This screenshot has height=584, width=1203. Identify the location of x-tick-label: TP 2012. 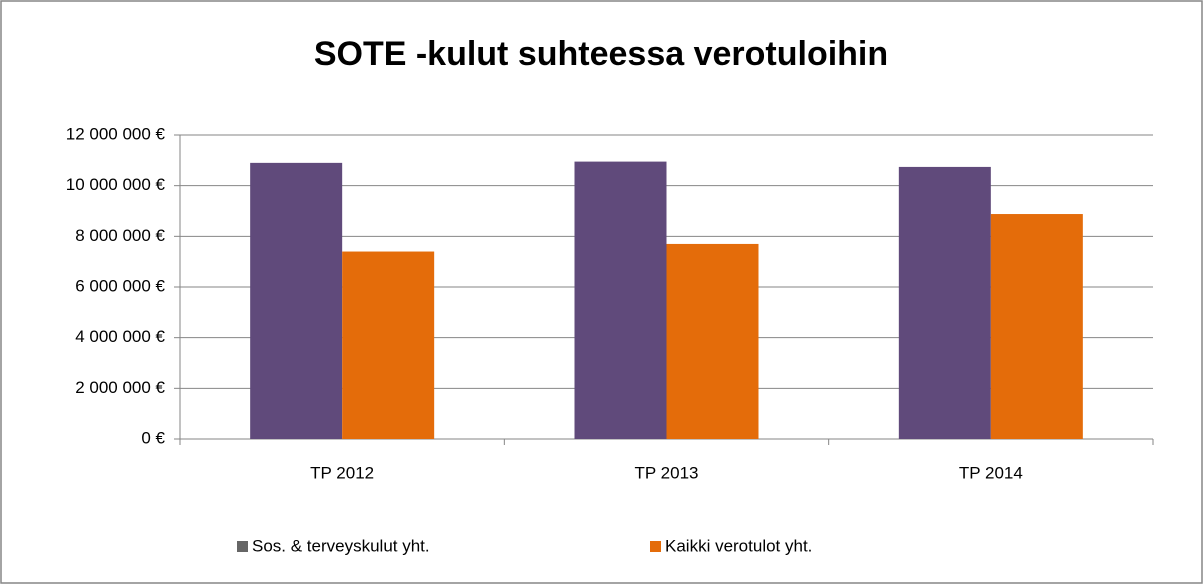
(342, 472).